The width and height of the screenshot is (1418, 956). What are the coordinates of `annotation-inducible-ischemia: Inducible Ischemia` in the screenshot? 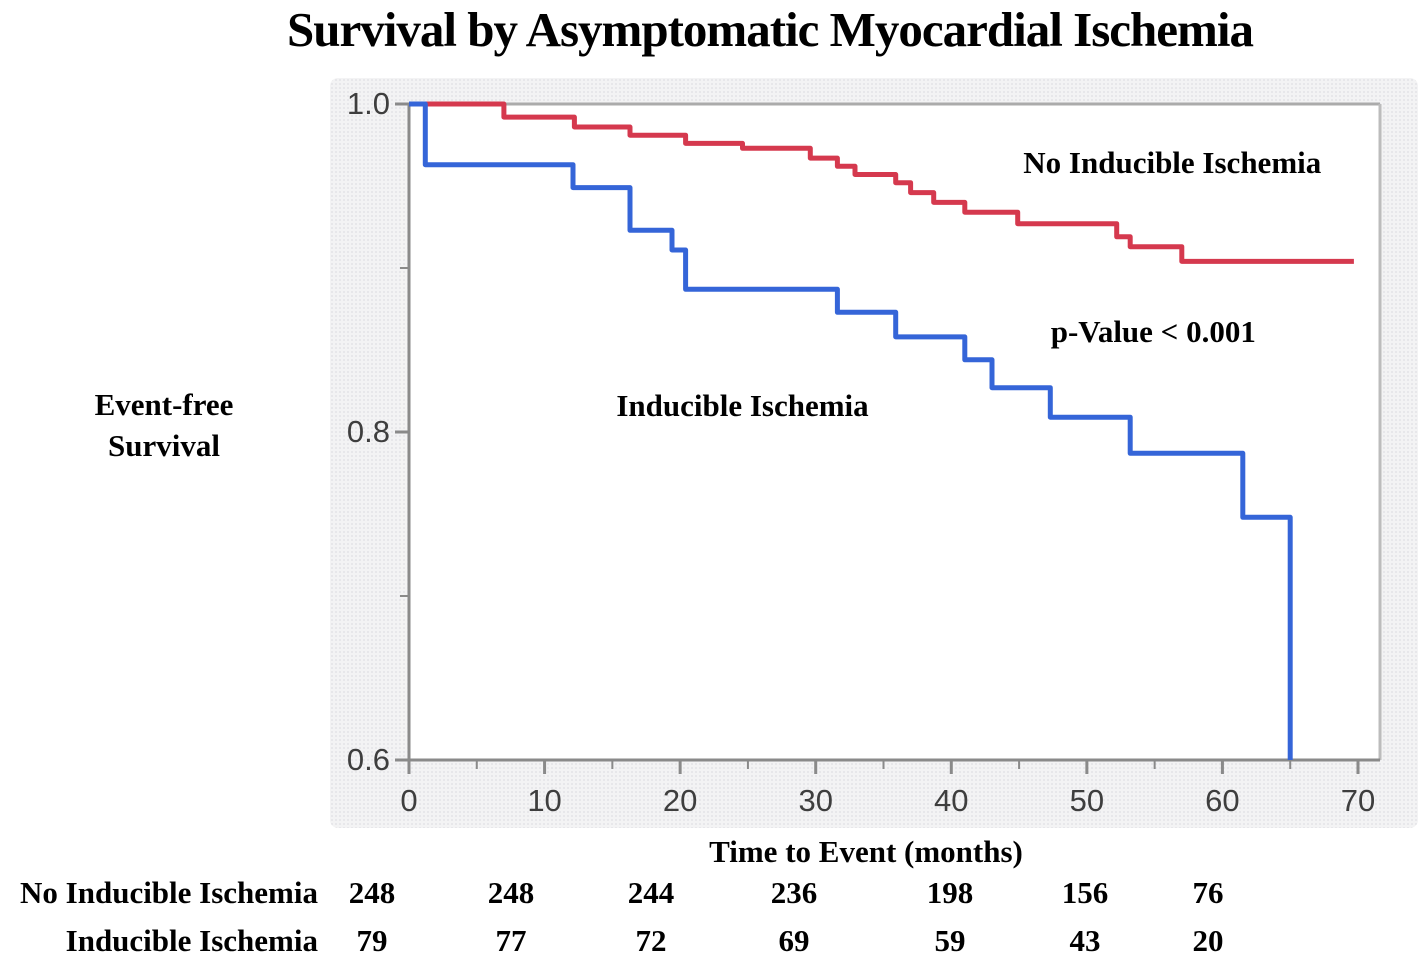 It's located at (742, 405).